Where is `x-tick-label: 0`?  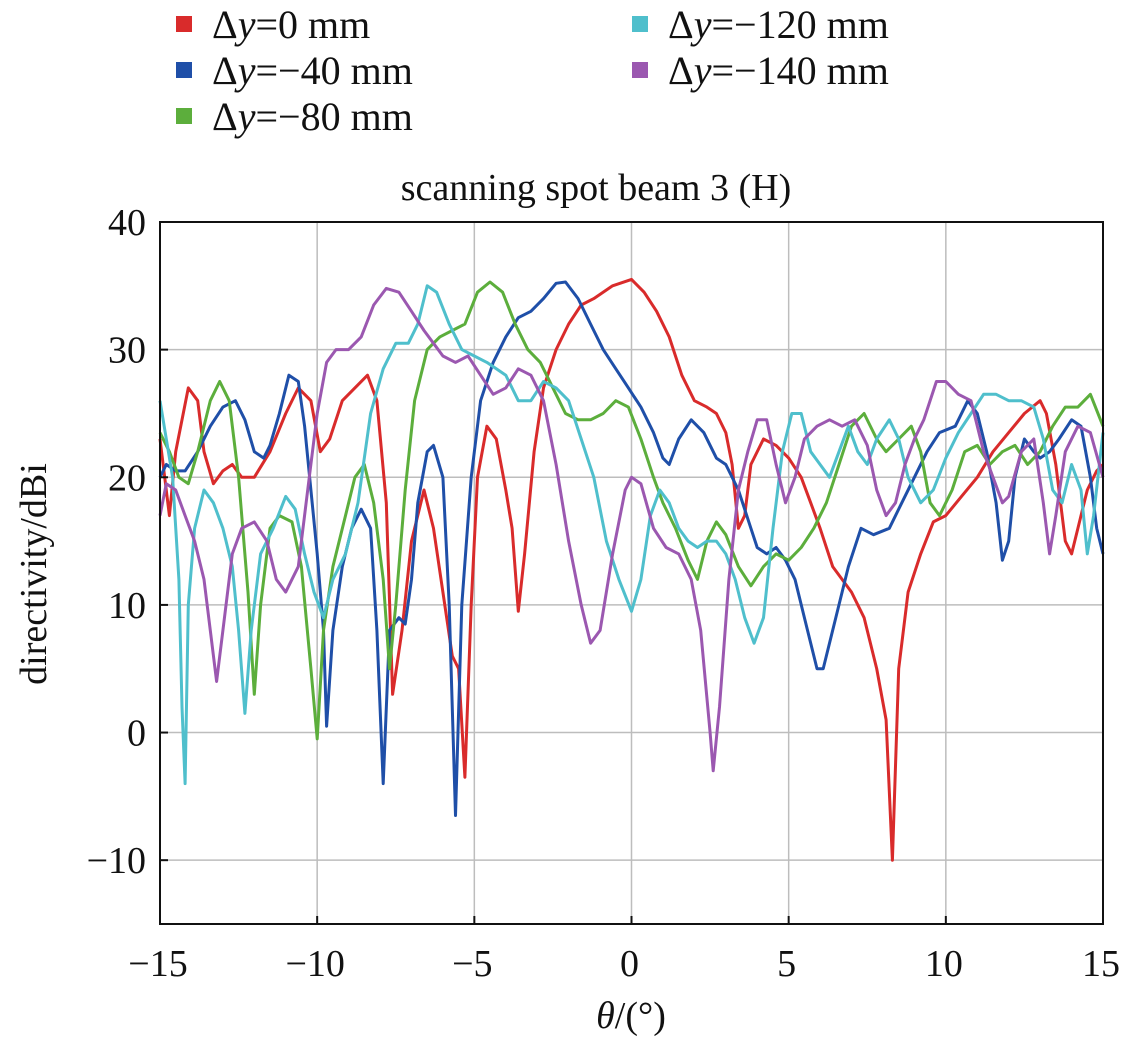 x-tick-label: 0 is located at coordinates (629, 964).